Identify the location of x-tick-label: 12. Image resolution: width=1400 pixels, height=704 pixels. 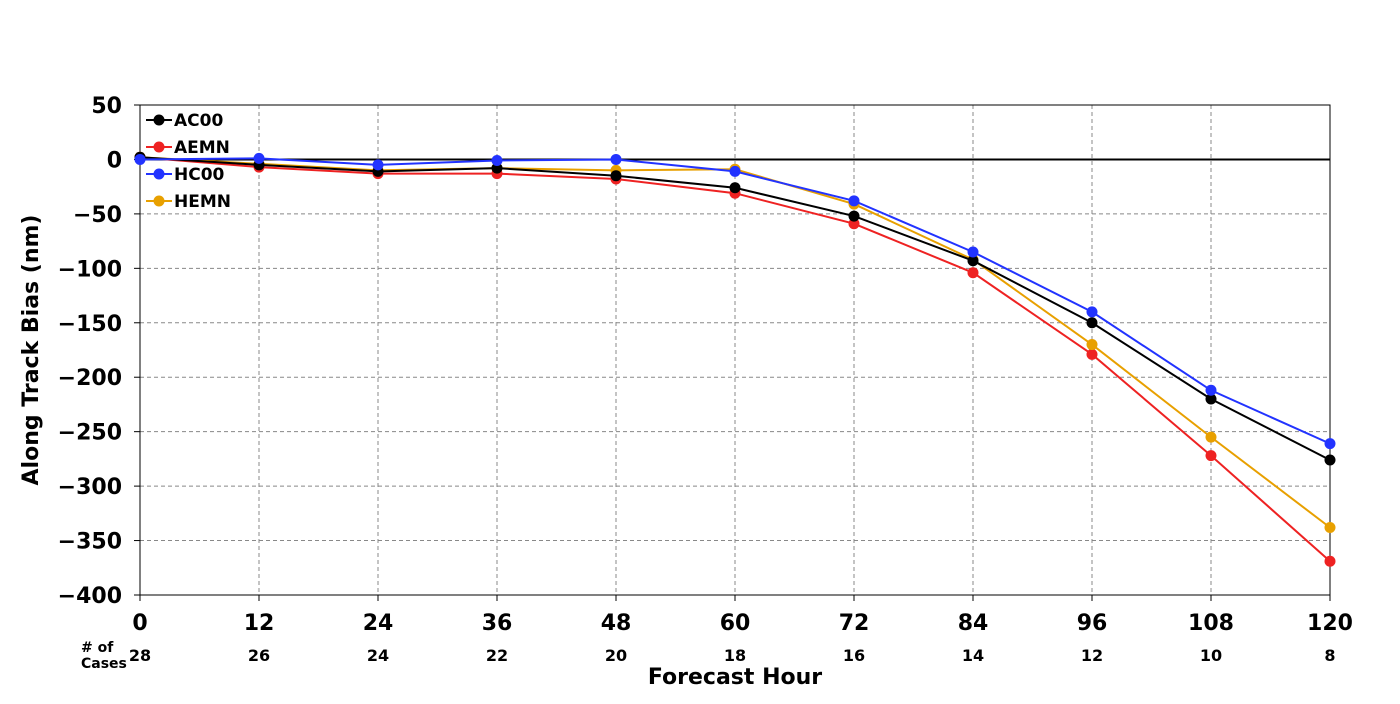
(259, 623).